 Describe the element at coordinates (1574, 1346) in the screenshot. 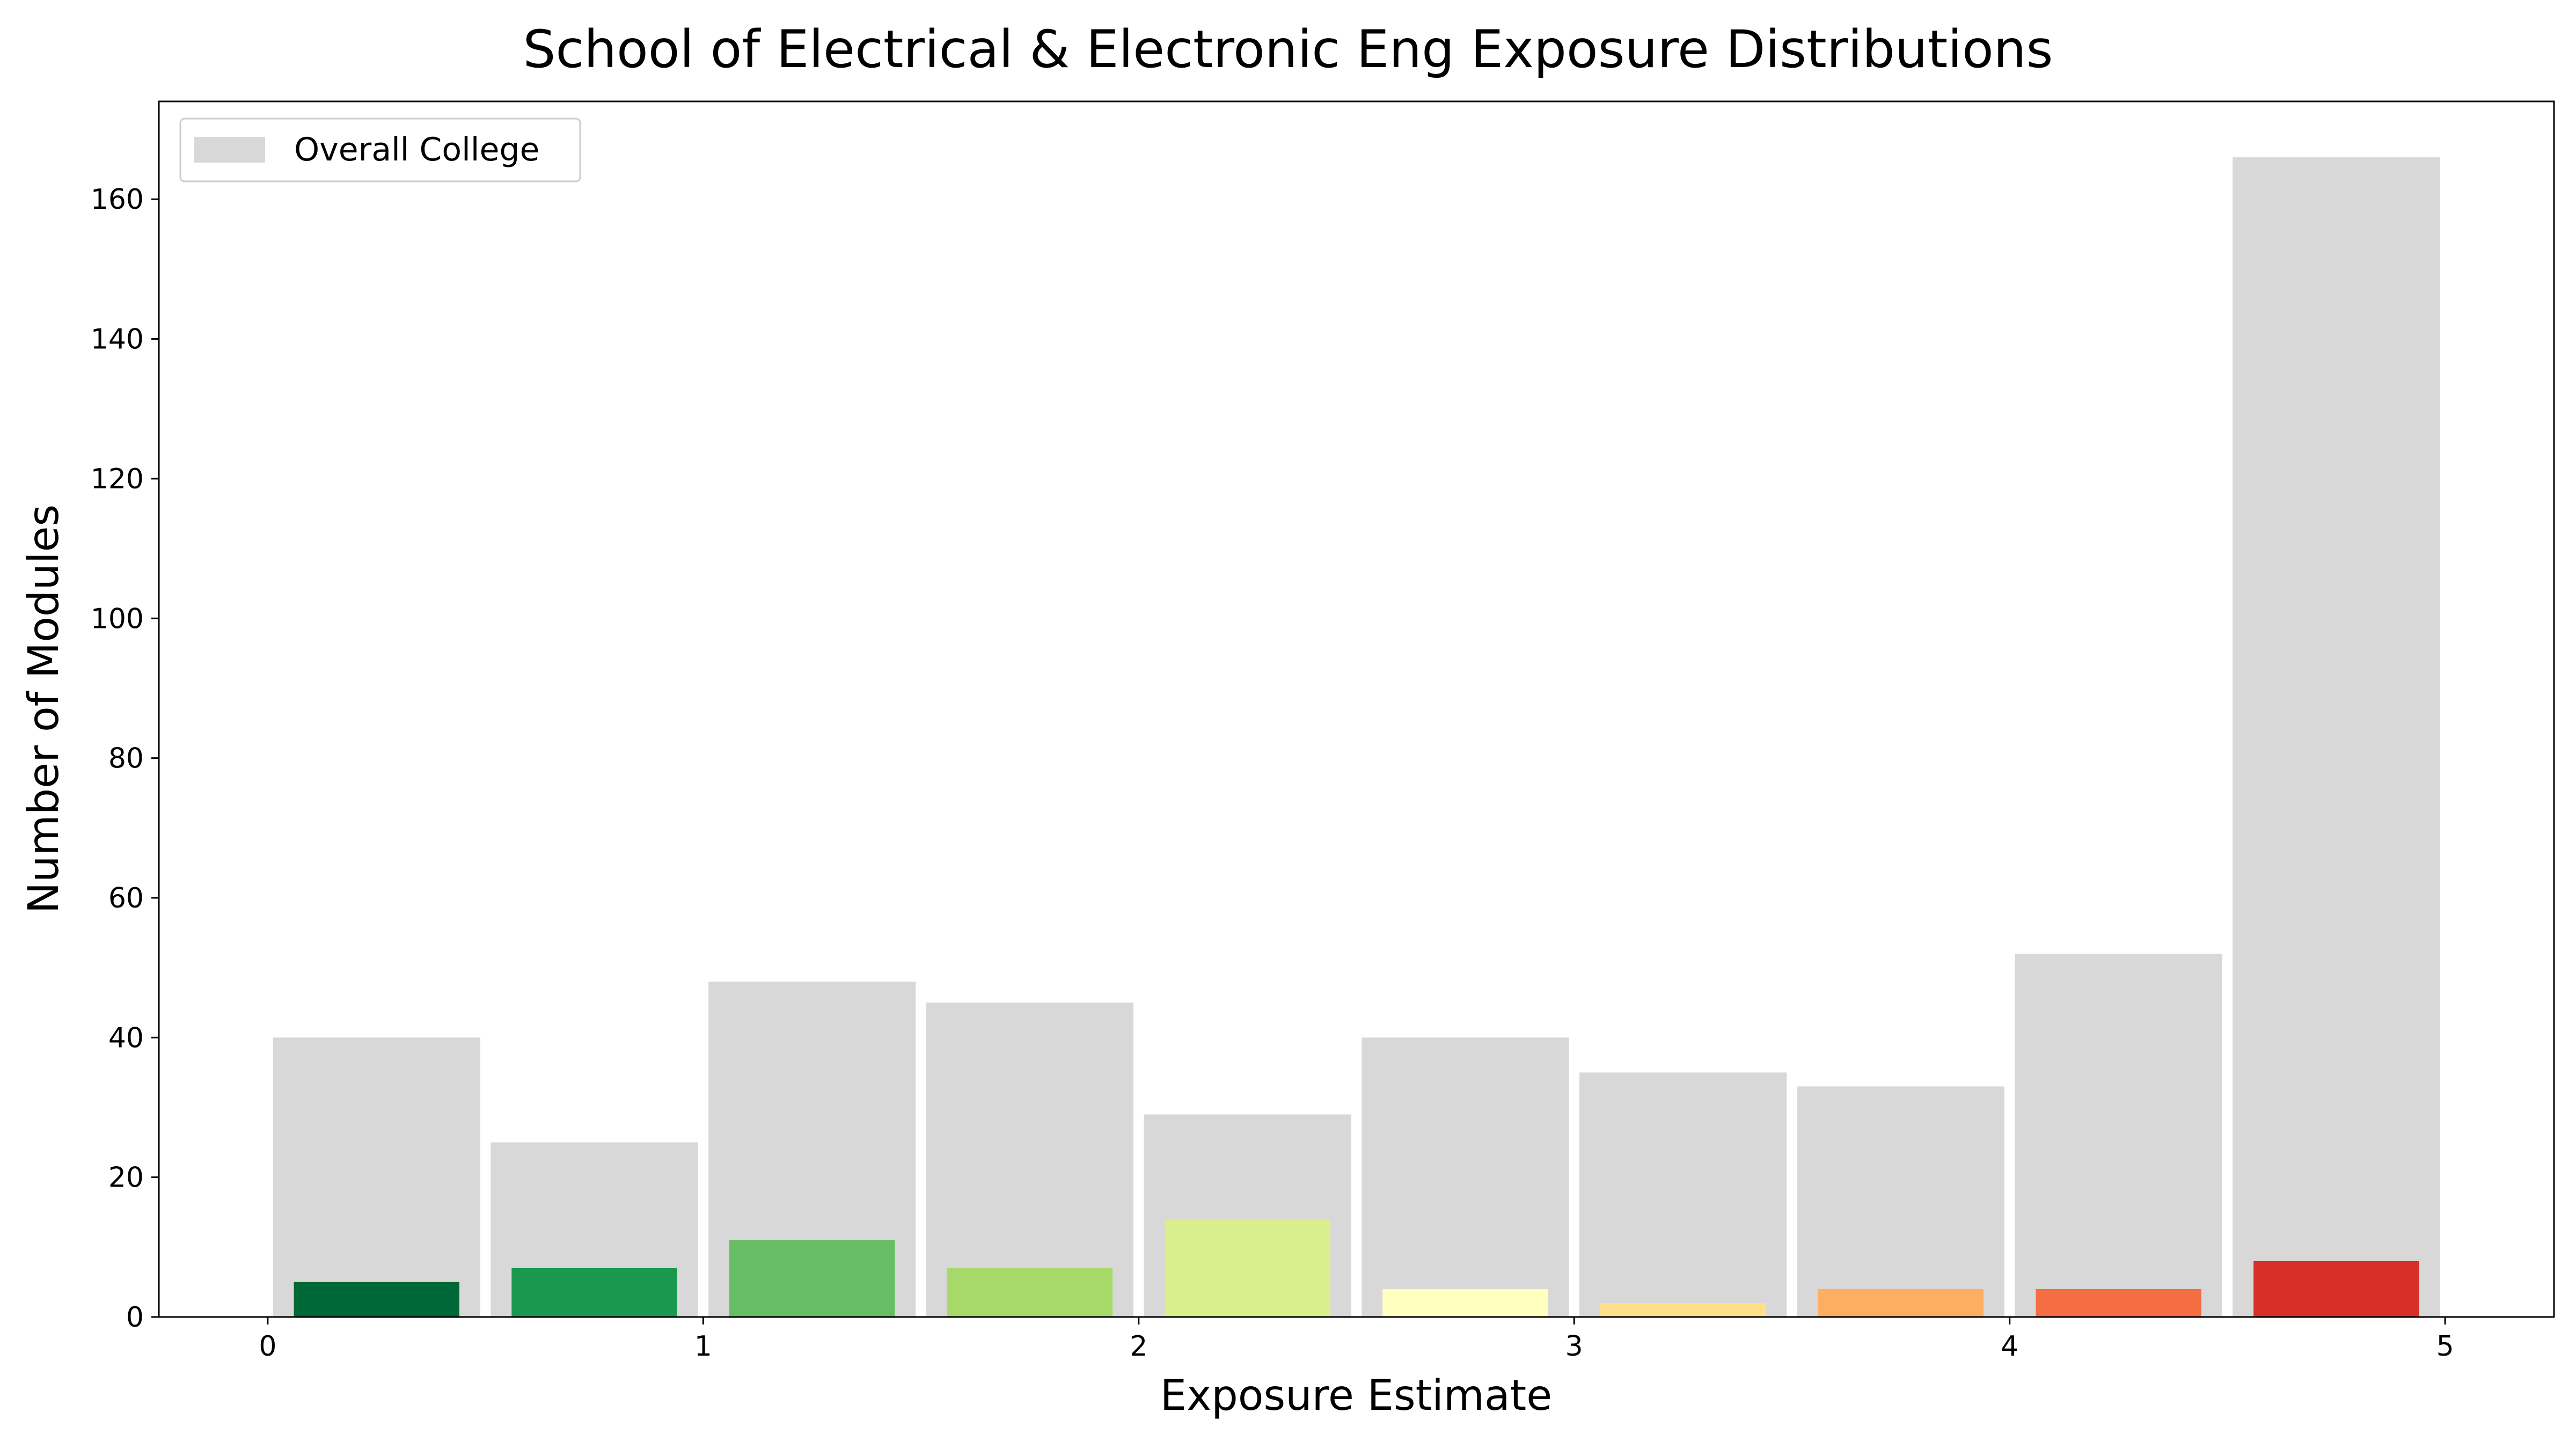

I see `x-tick-label: 3` at that location.